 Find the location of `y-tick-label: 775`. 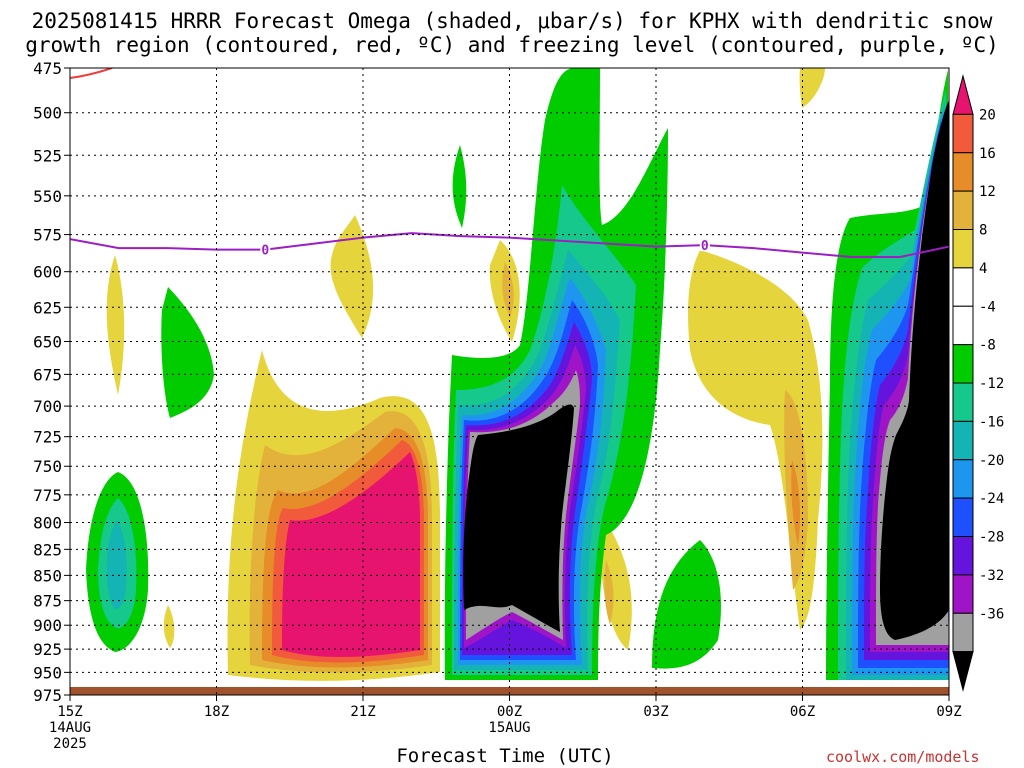

y-tick-label: 775 is located at coordinates (47, 495).